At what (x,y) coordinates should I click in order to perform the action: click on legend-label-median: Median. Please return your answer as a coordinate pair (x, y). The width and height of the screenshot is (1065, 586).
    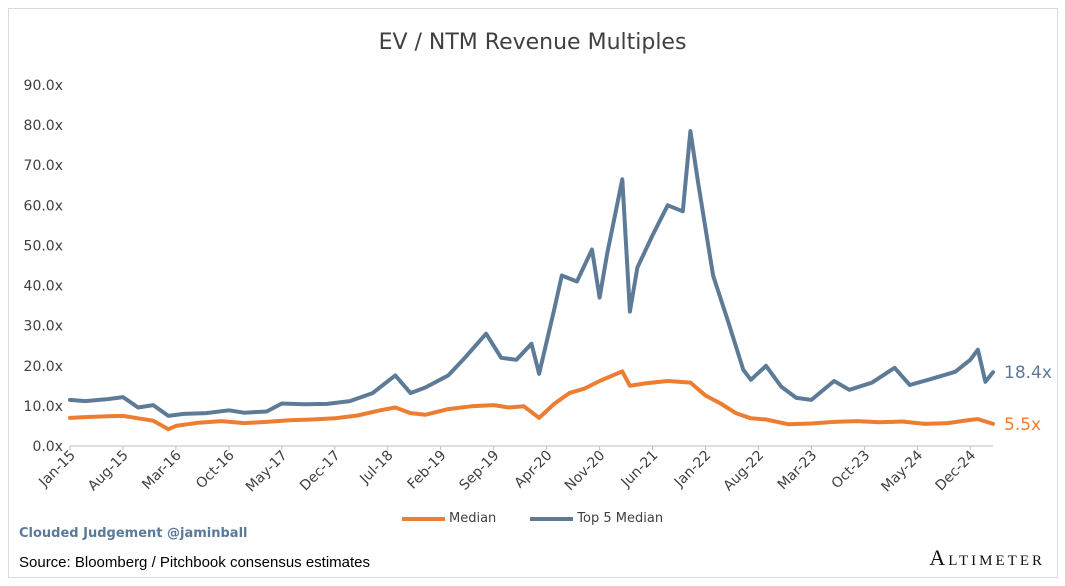
    Looking at the image, I should click on (473, 518).